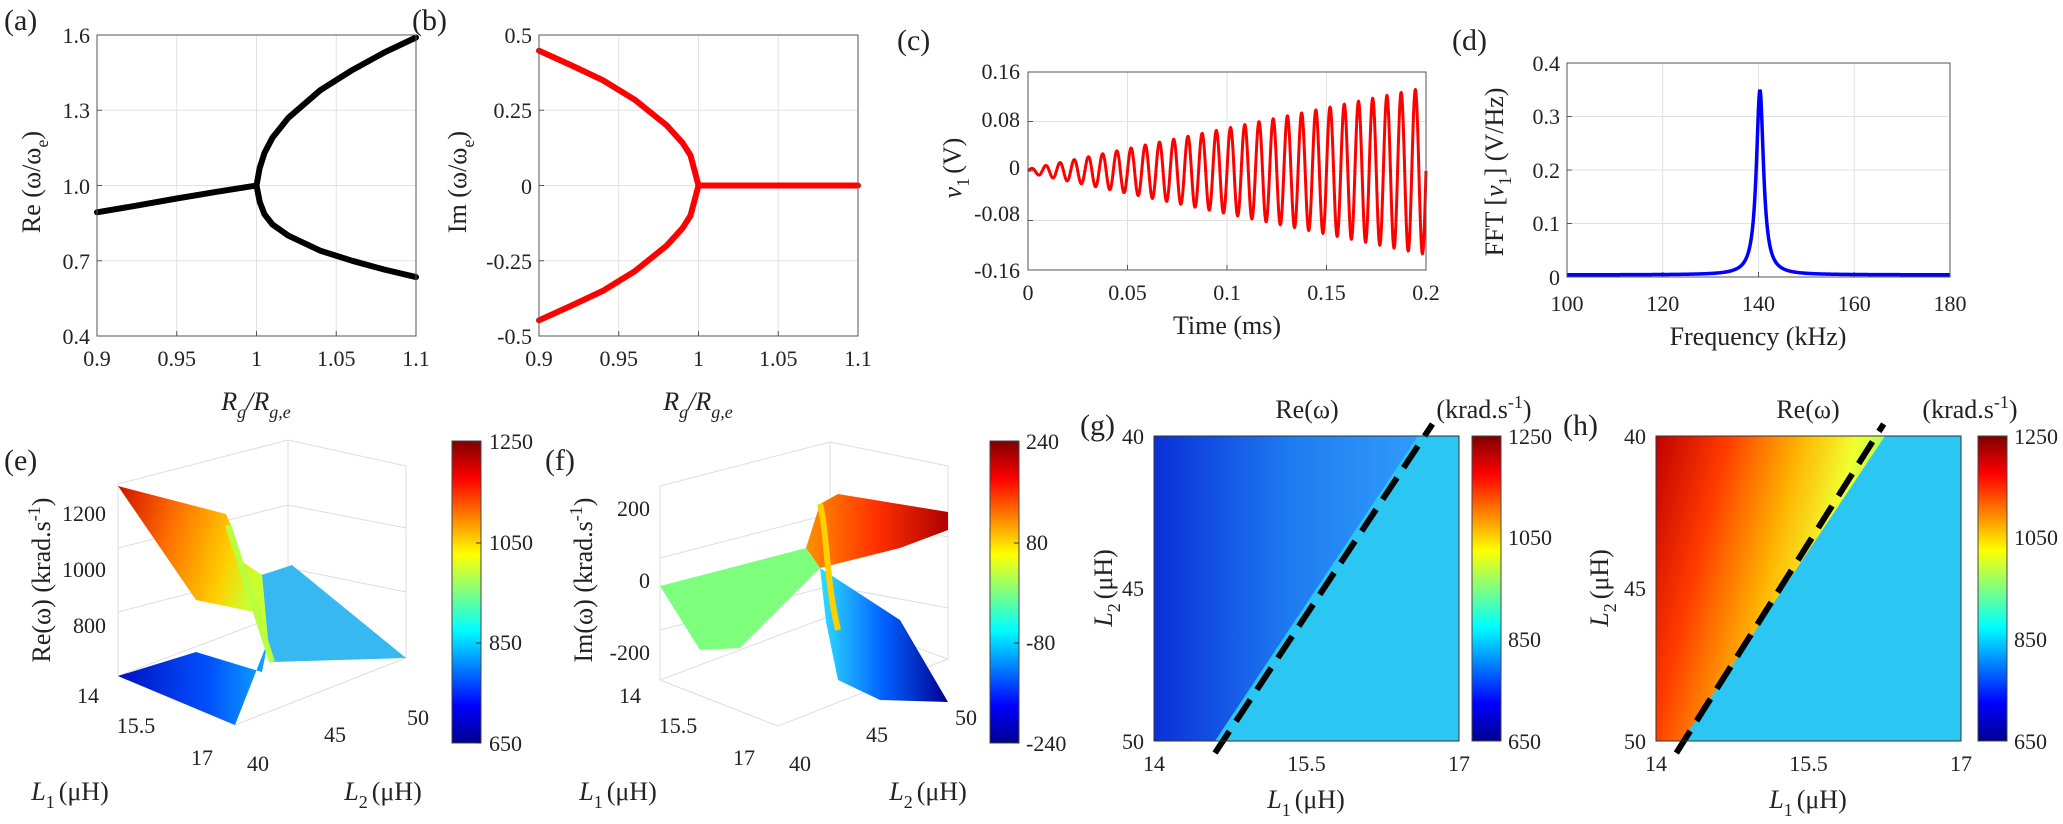  What do you see at coordinates (697, 404) in the screenshot?
I see `b-xlabel: Rg/Rg,e` at bounding box center [697, 404].